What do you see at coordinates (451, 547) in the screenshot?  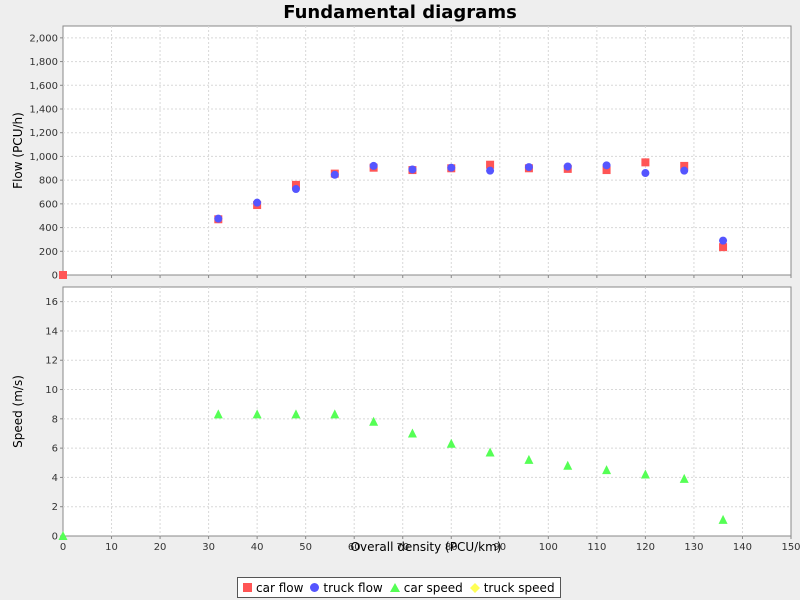 I see `x-tick-label: 80` at bounding box center [451, 547].